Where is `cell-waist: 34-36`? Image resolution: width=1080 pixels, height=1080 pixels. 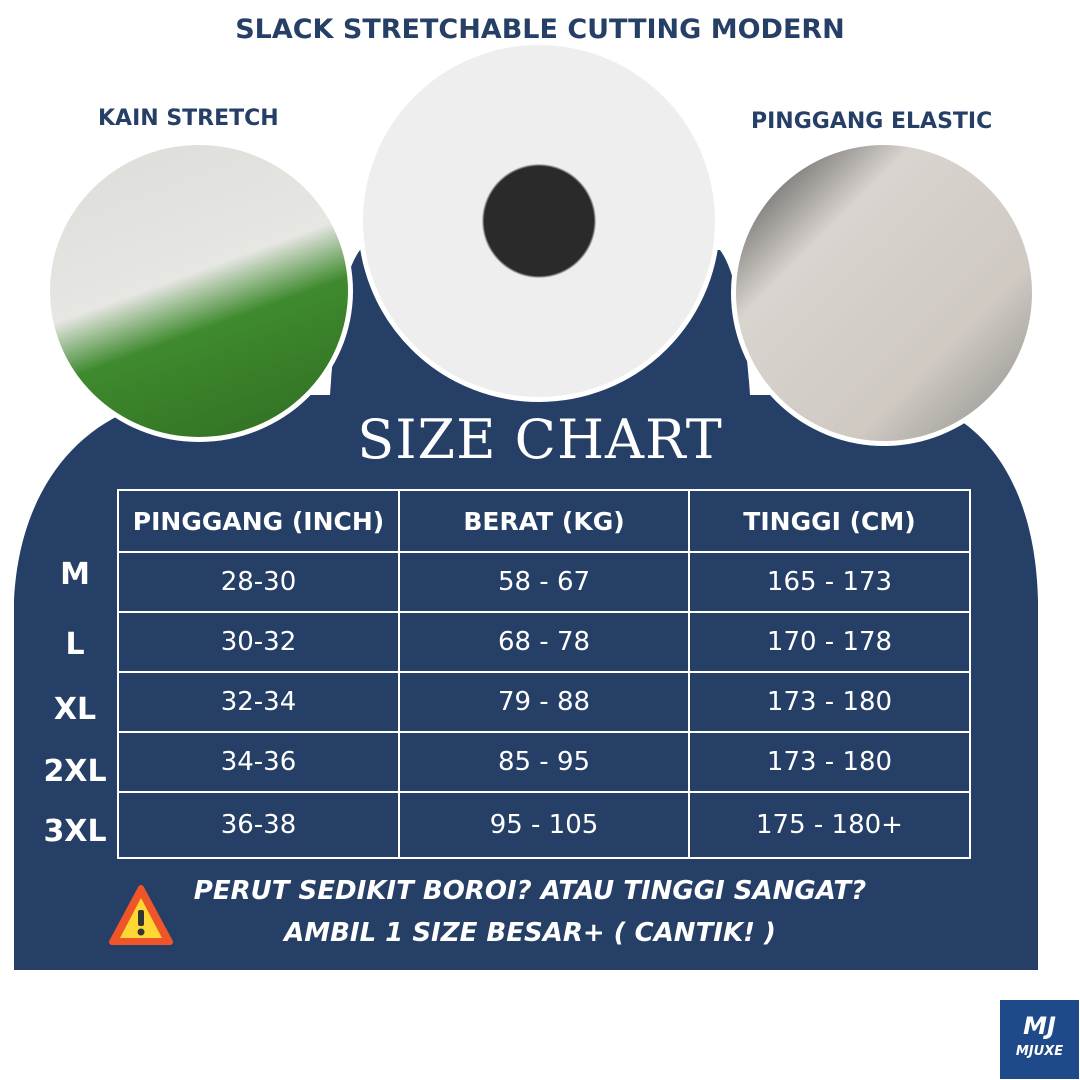
cell-waist: 34-36 is located at coordinates (258, 762).